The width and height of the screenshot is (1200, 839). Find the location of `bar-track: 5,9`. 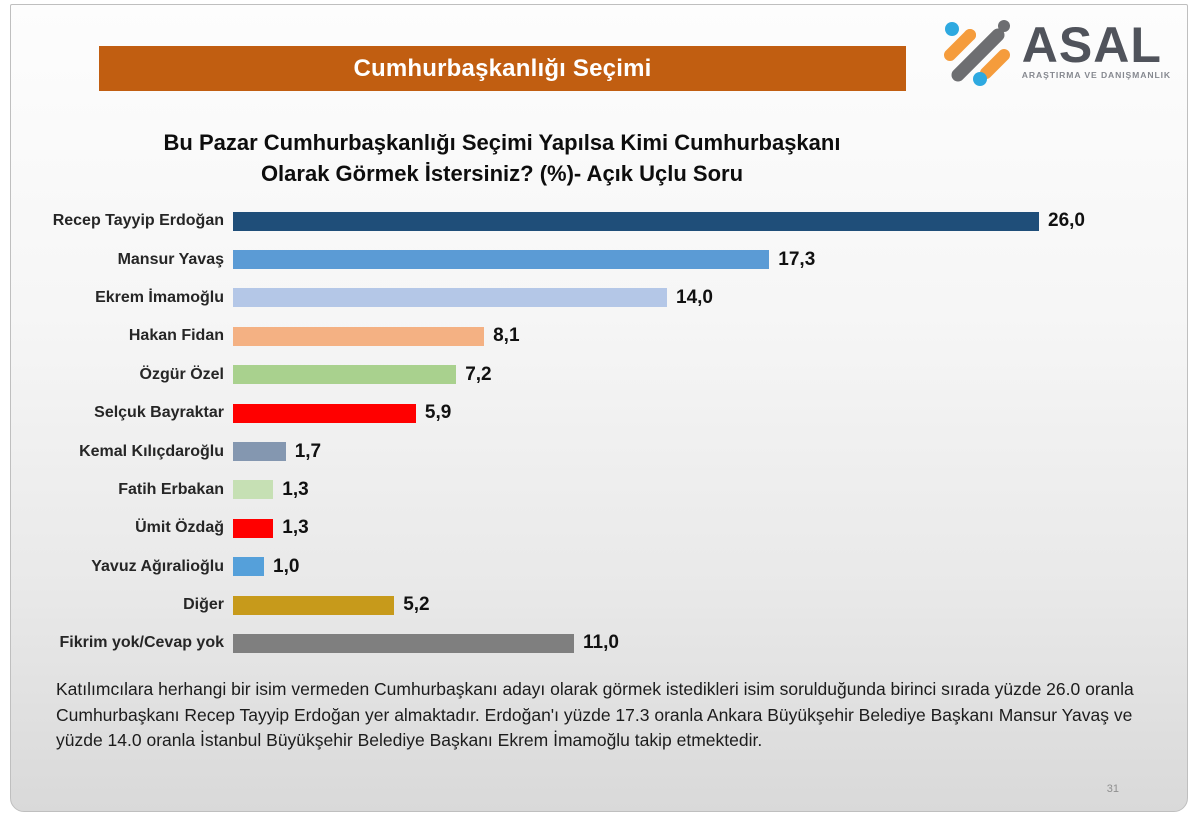

bar-track: 5,9 is located at coordinates (636, 413).